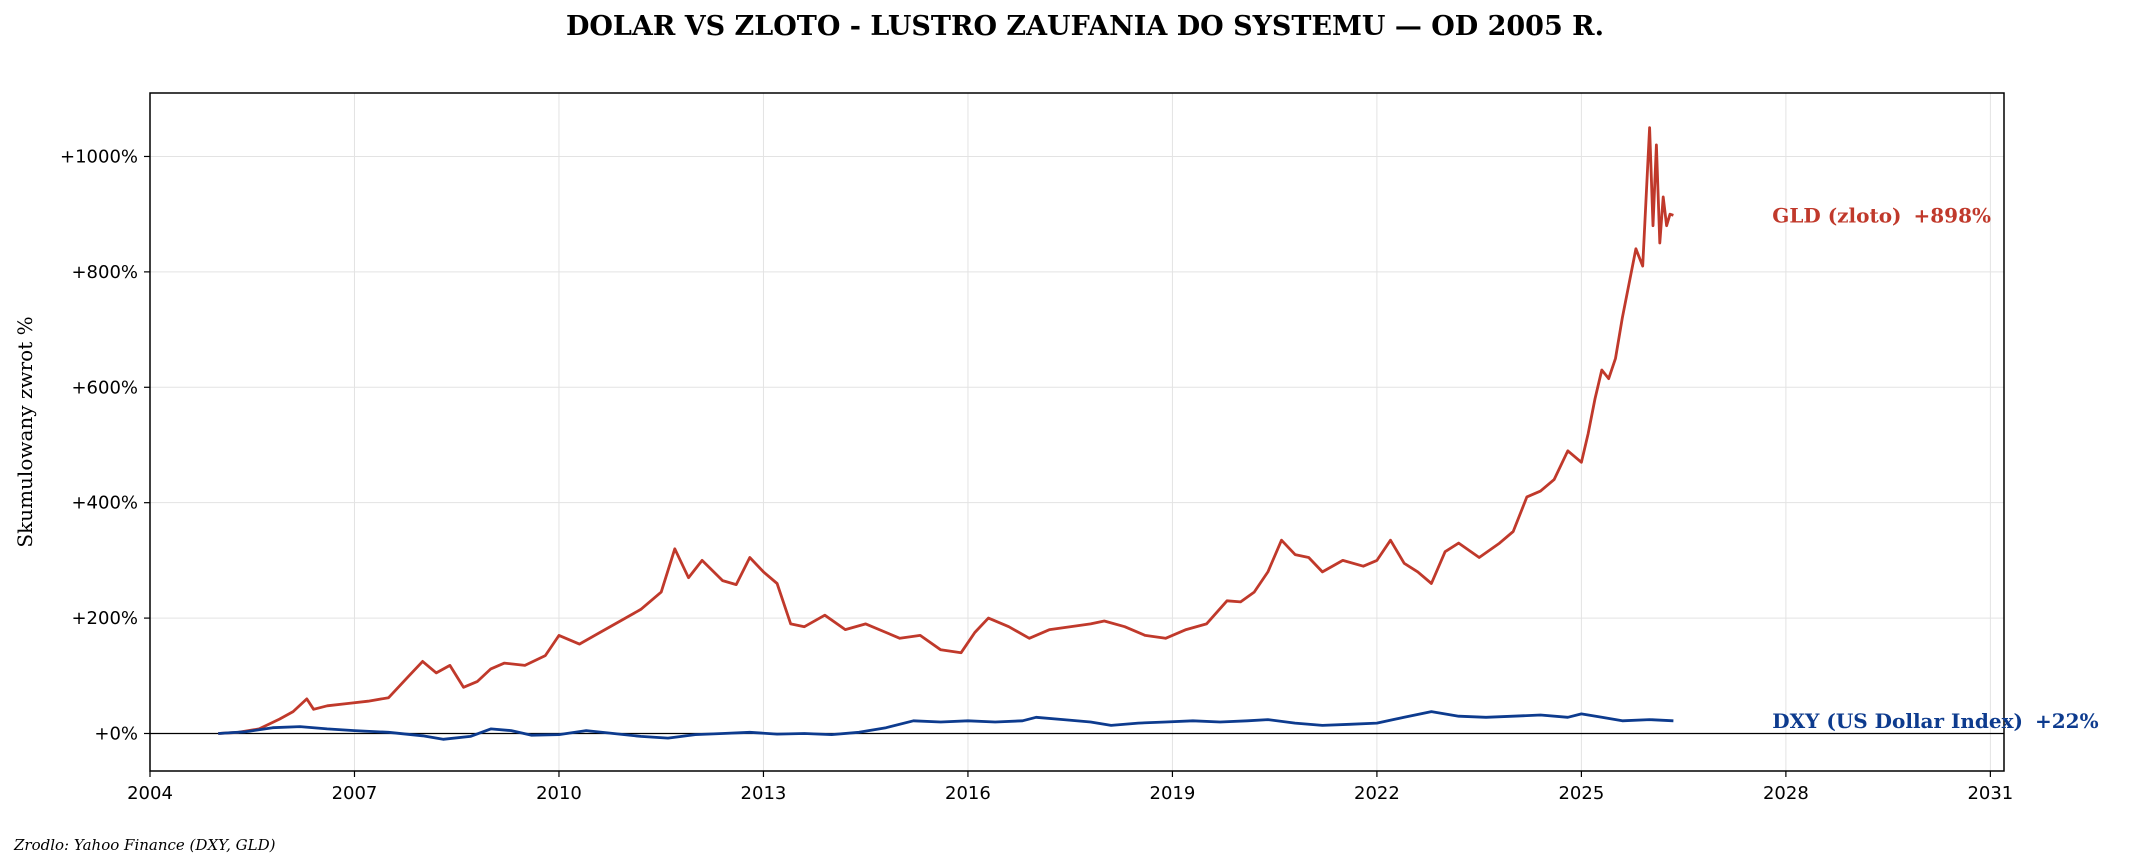  Describe the element at coordinates (1990, 793) in the screenshot. I see `x-tick-label: 2031` at that location.